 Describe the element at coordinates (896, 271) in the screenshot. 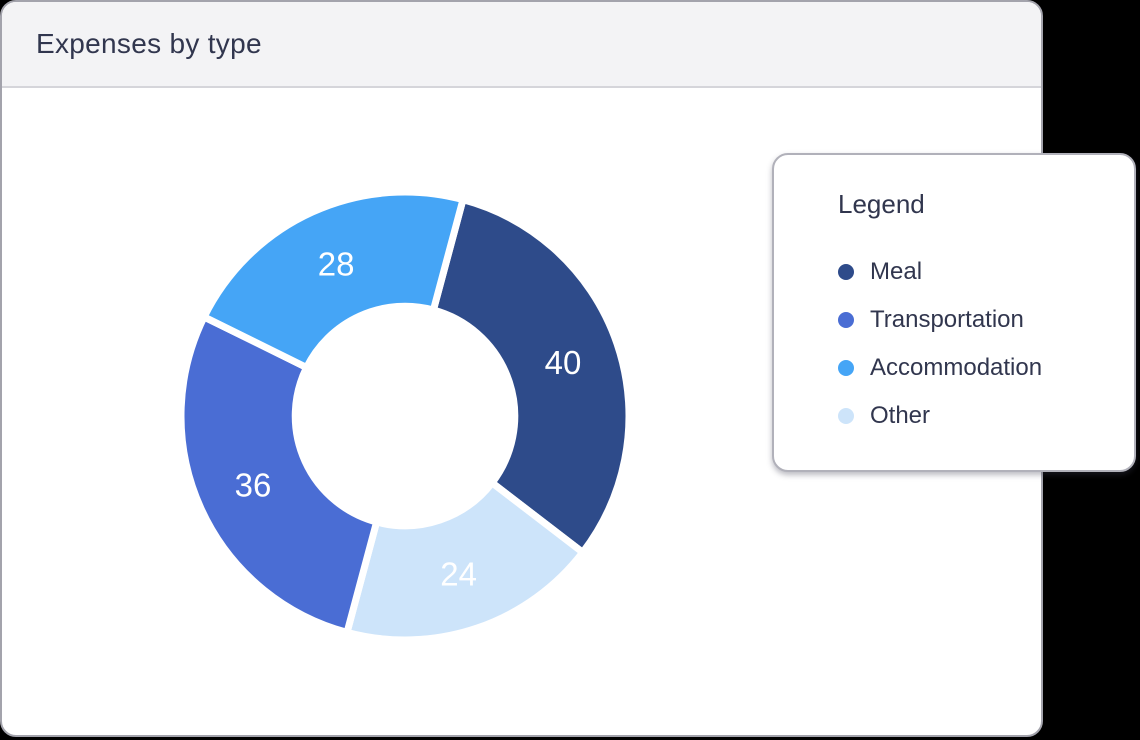

I see `legend-item-label: Meal` at that location.